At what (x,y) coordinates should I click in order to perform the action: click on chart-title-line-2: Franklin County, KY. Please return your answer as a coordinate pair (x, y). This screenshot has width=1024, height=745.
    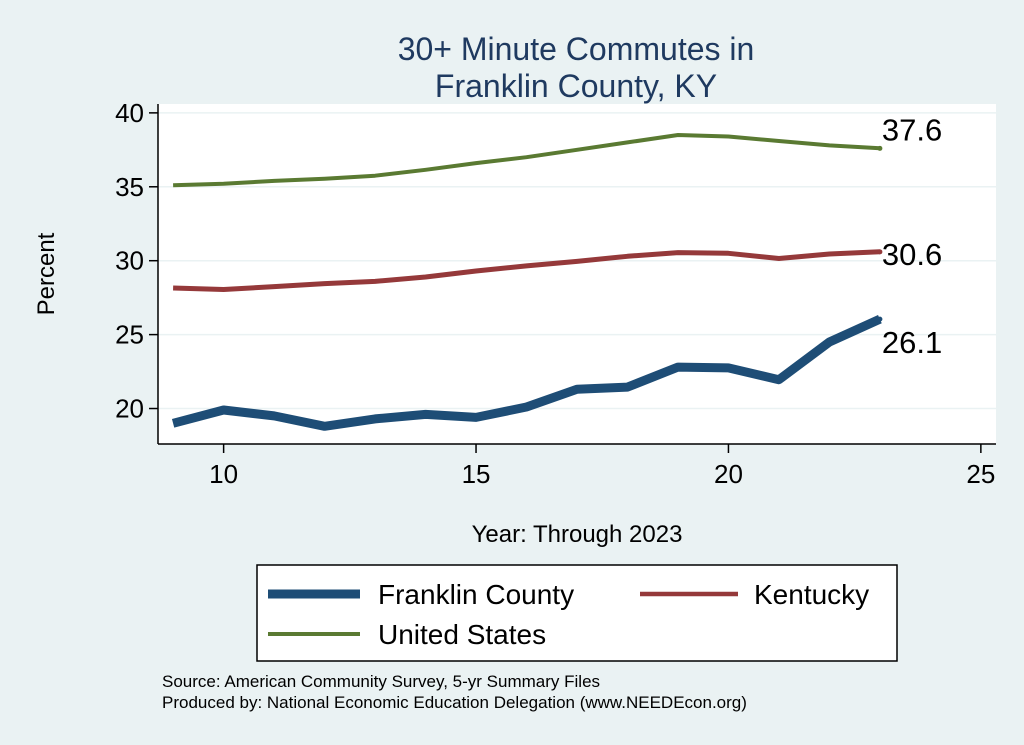
    Looking at the image, I should click on (576, 86).